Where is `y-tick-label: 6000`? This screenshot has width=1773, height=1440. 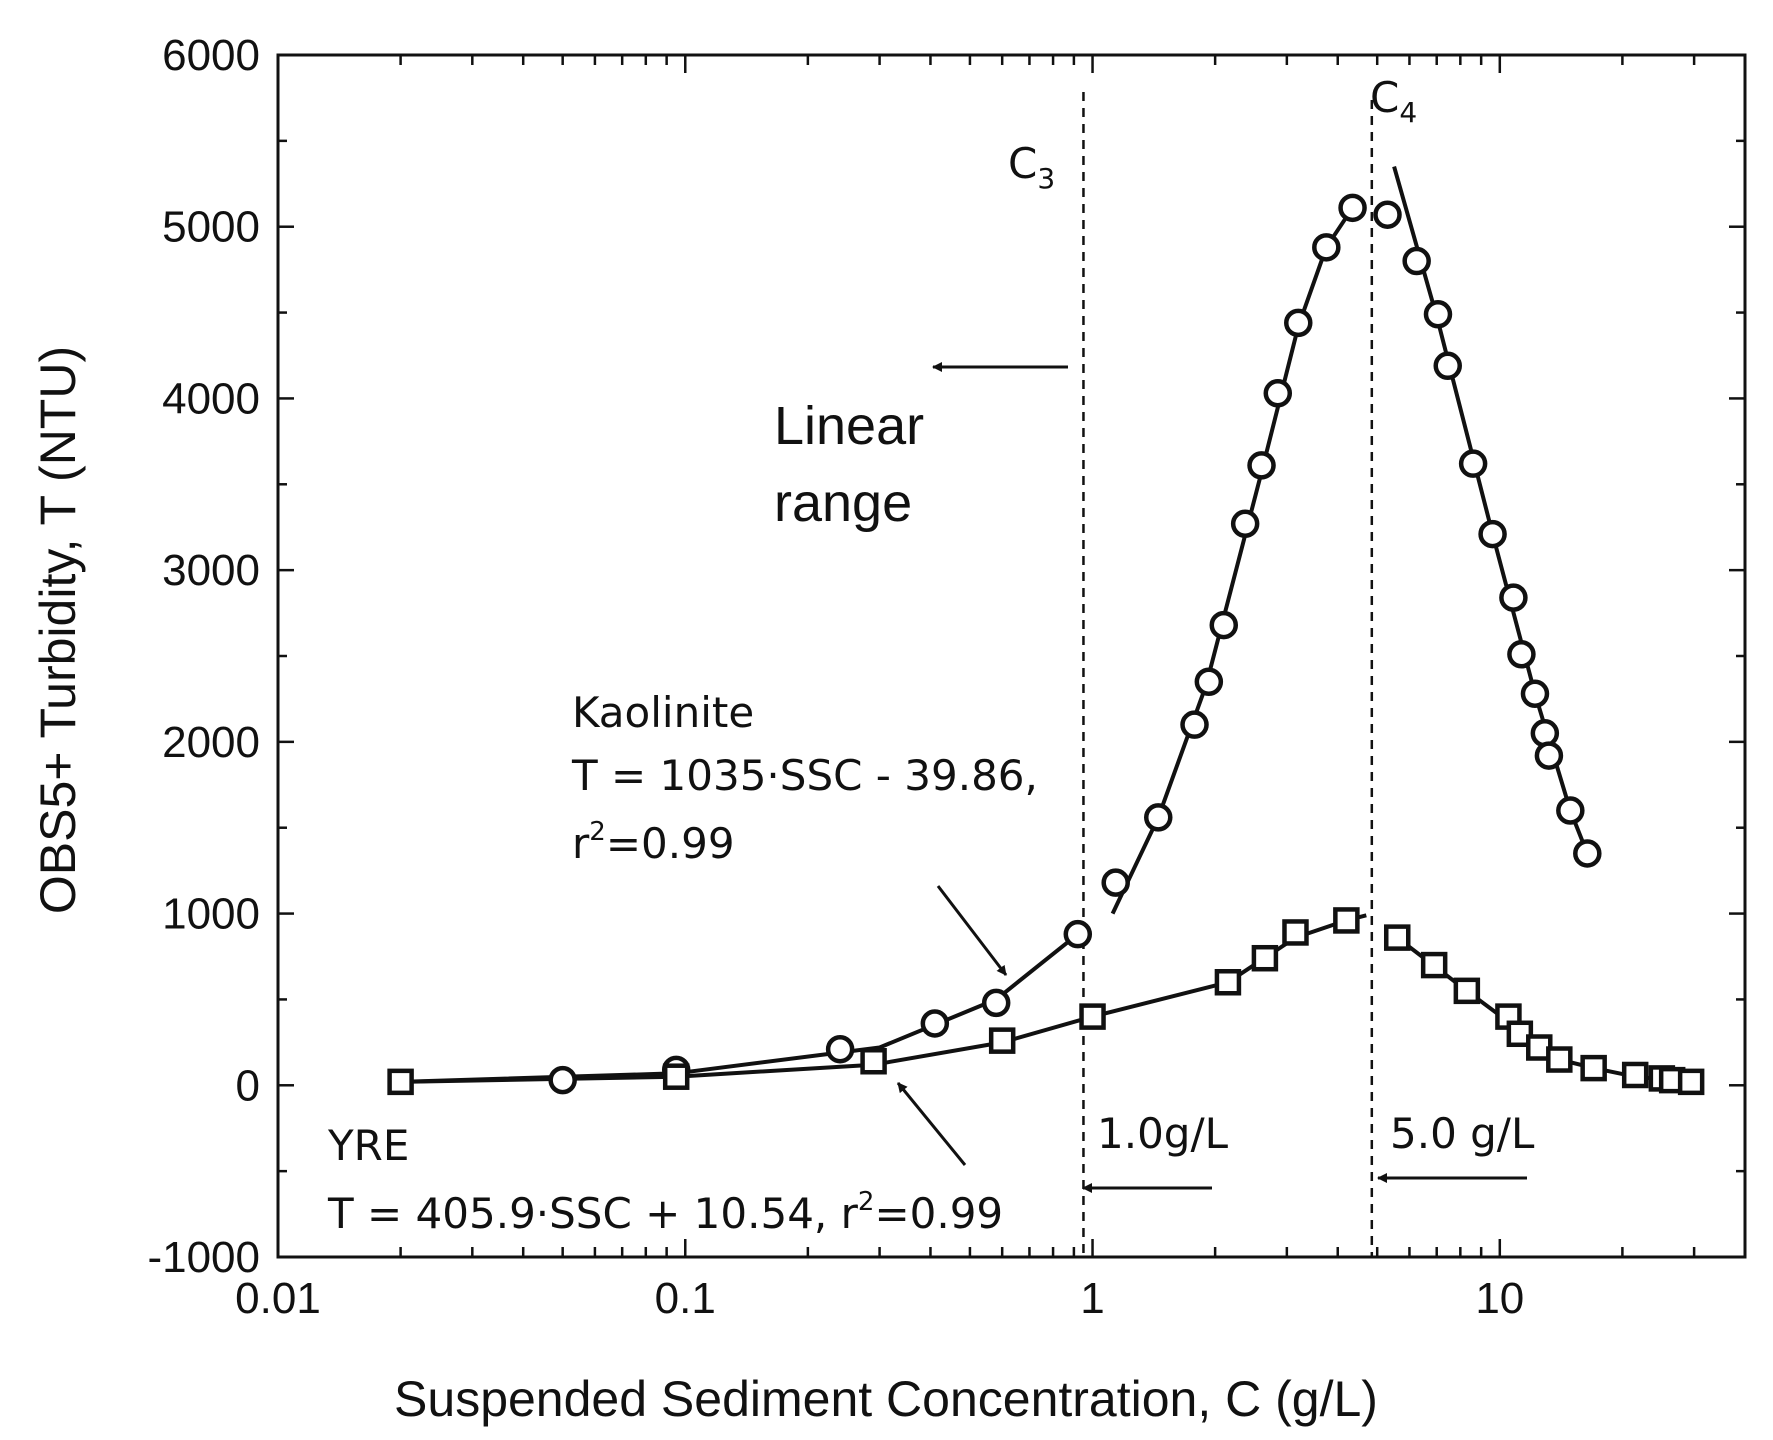
y-tick-label: 6000 is located at coordinates (211, 55).